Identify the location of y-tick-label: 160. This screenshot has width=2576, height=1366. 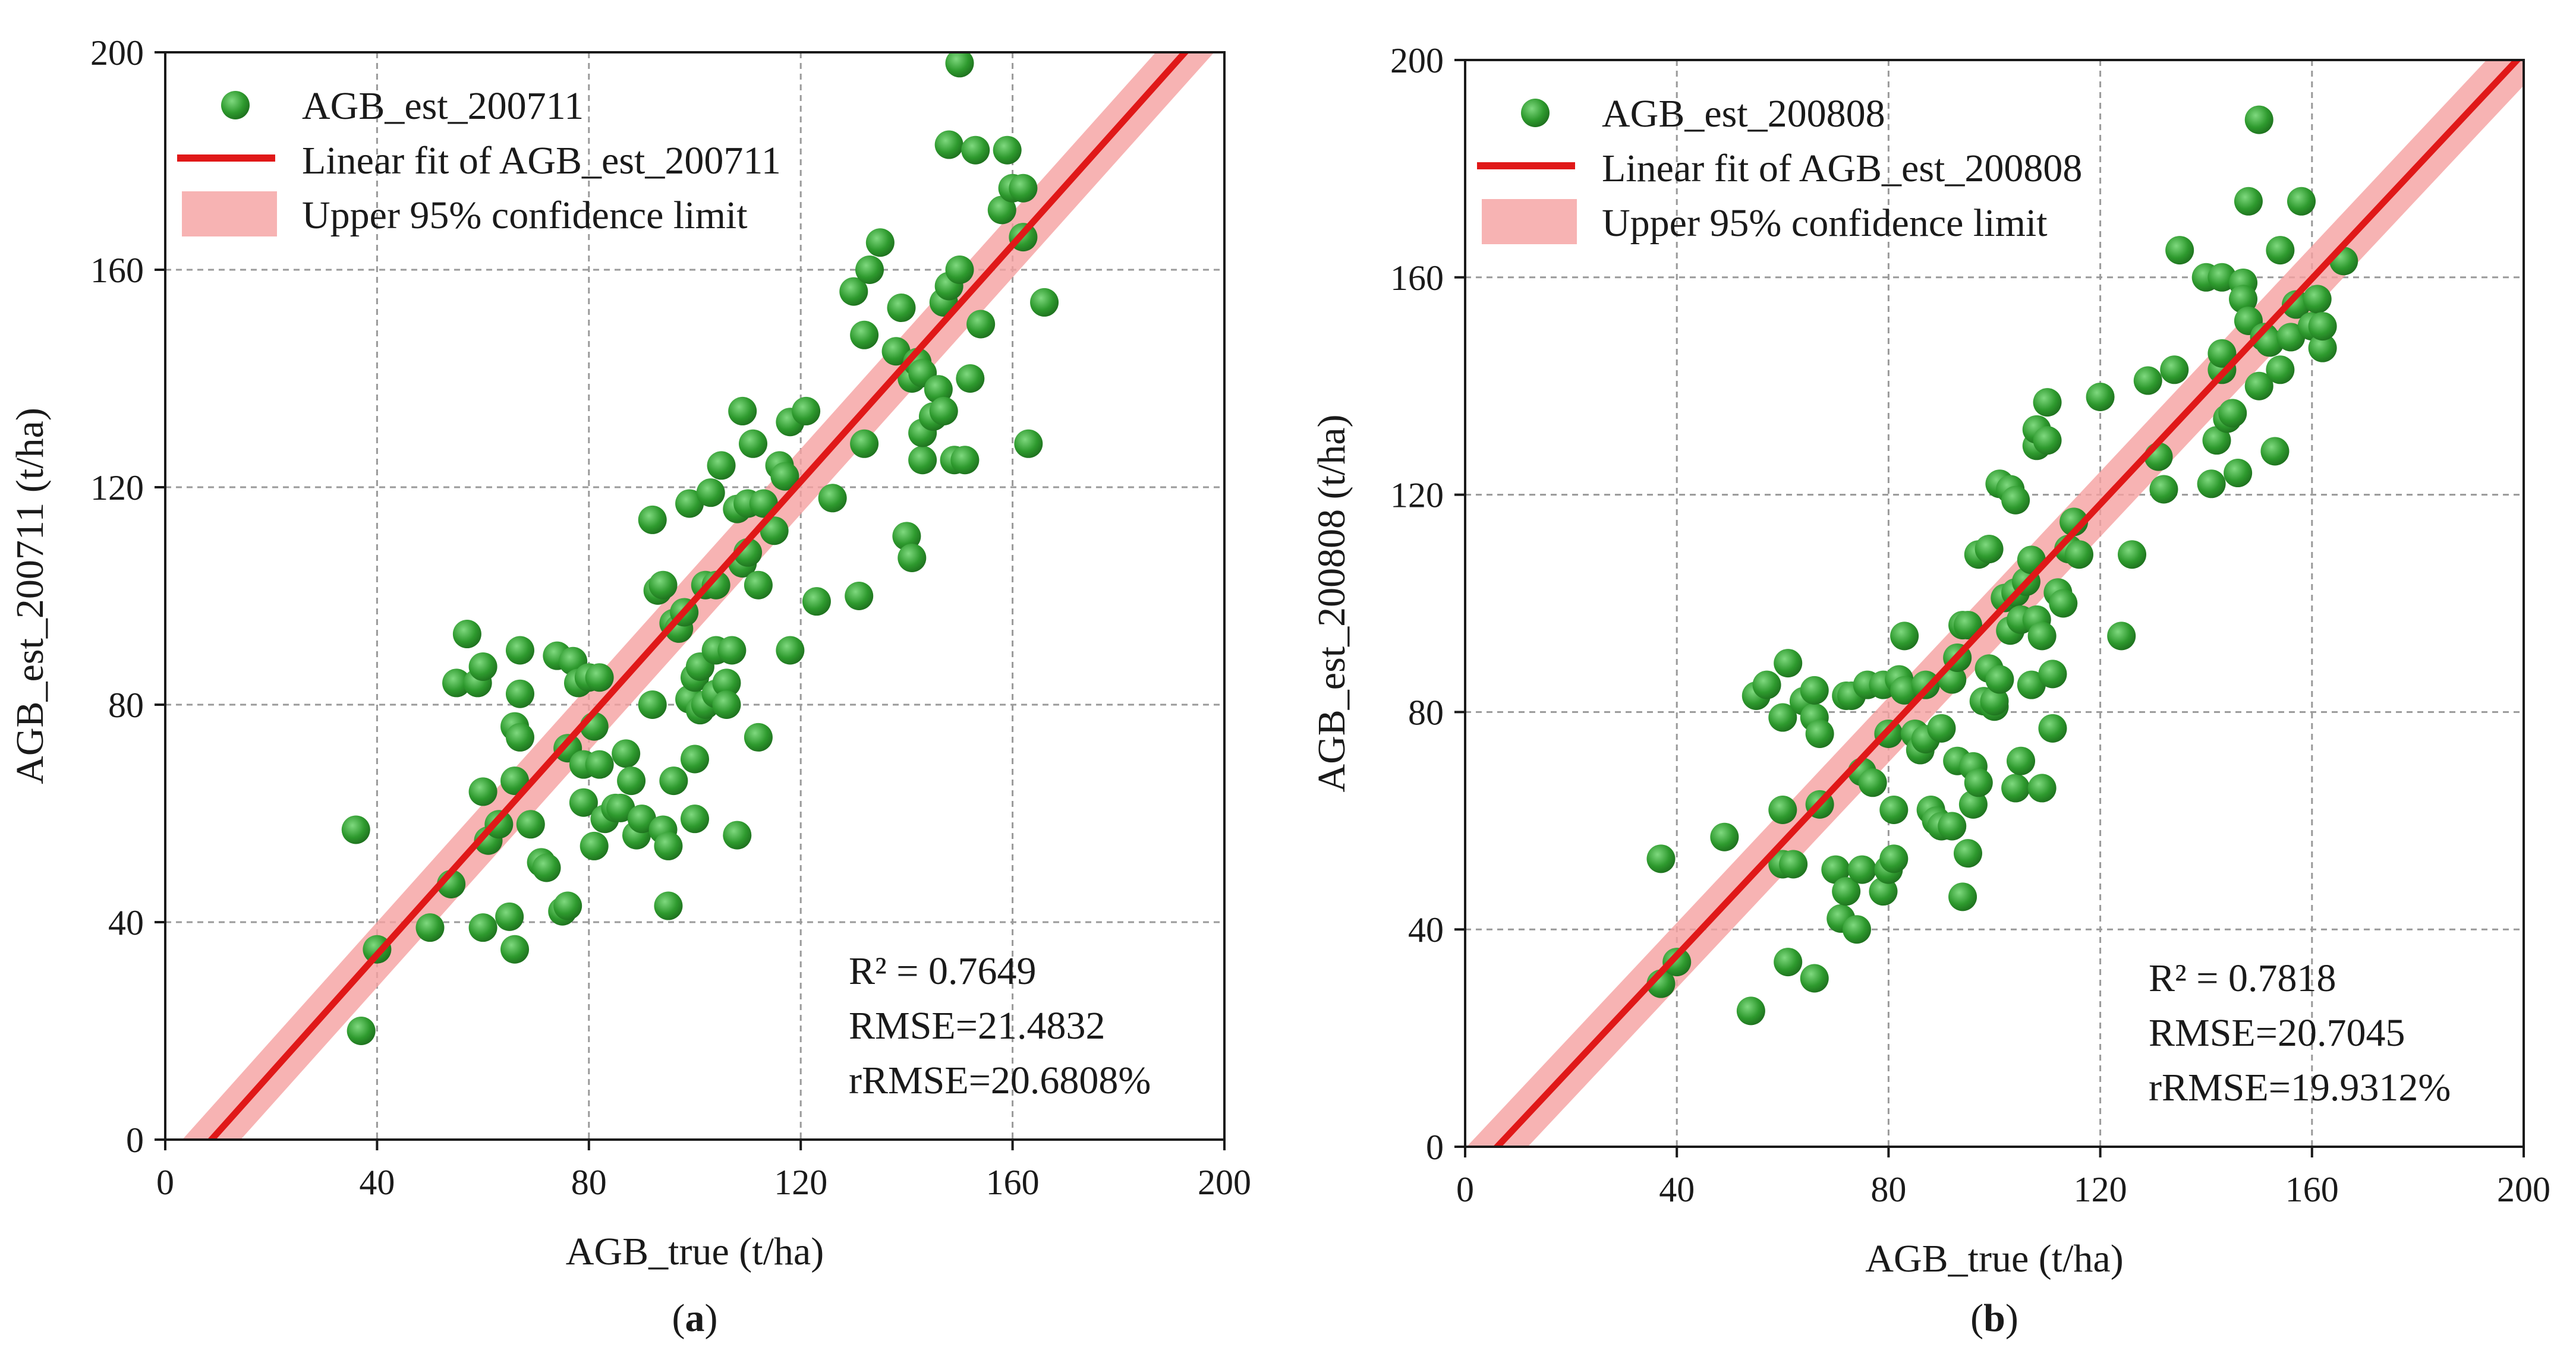
(117, 270).